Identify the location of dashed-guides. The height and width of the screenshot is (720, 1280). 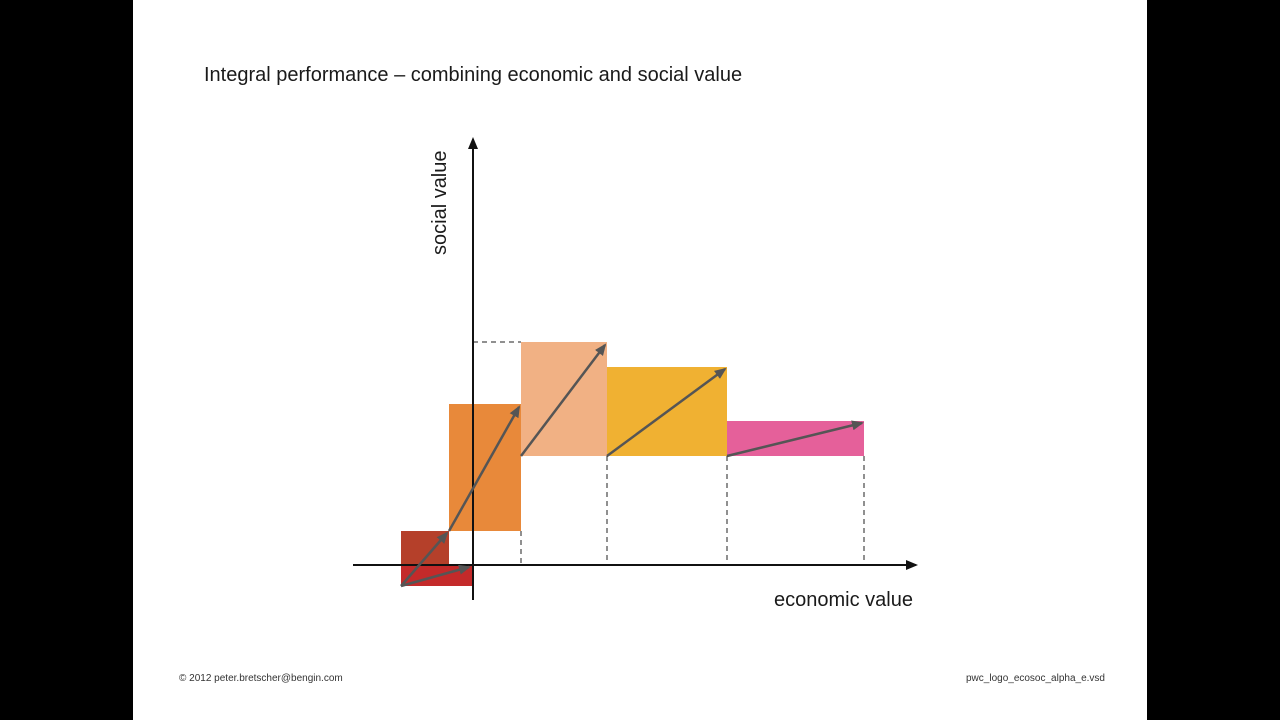
(669, 453).